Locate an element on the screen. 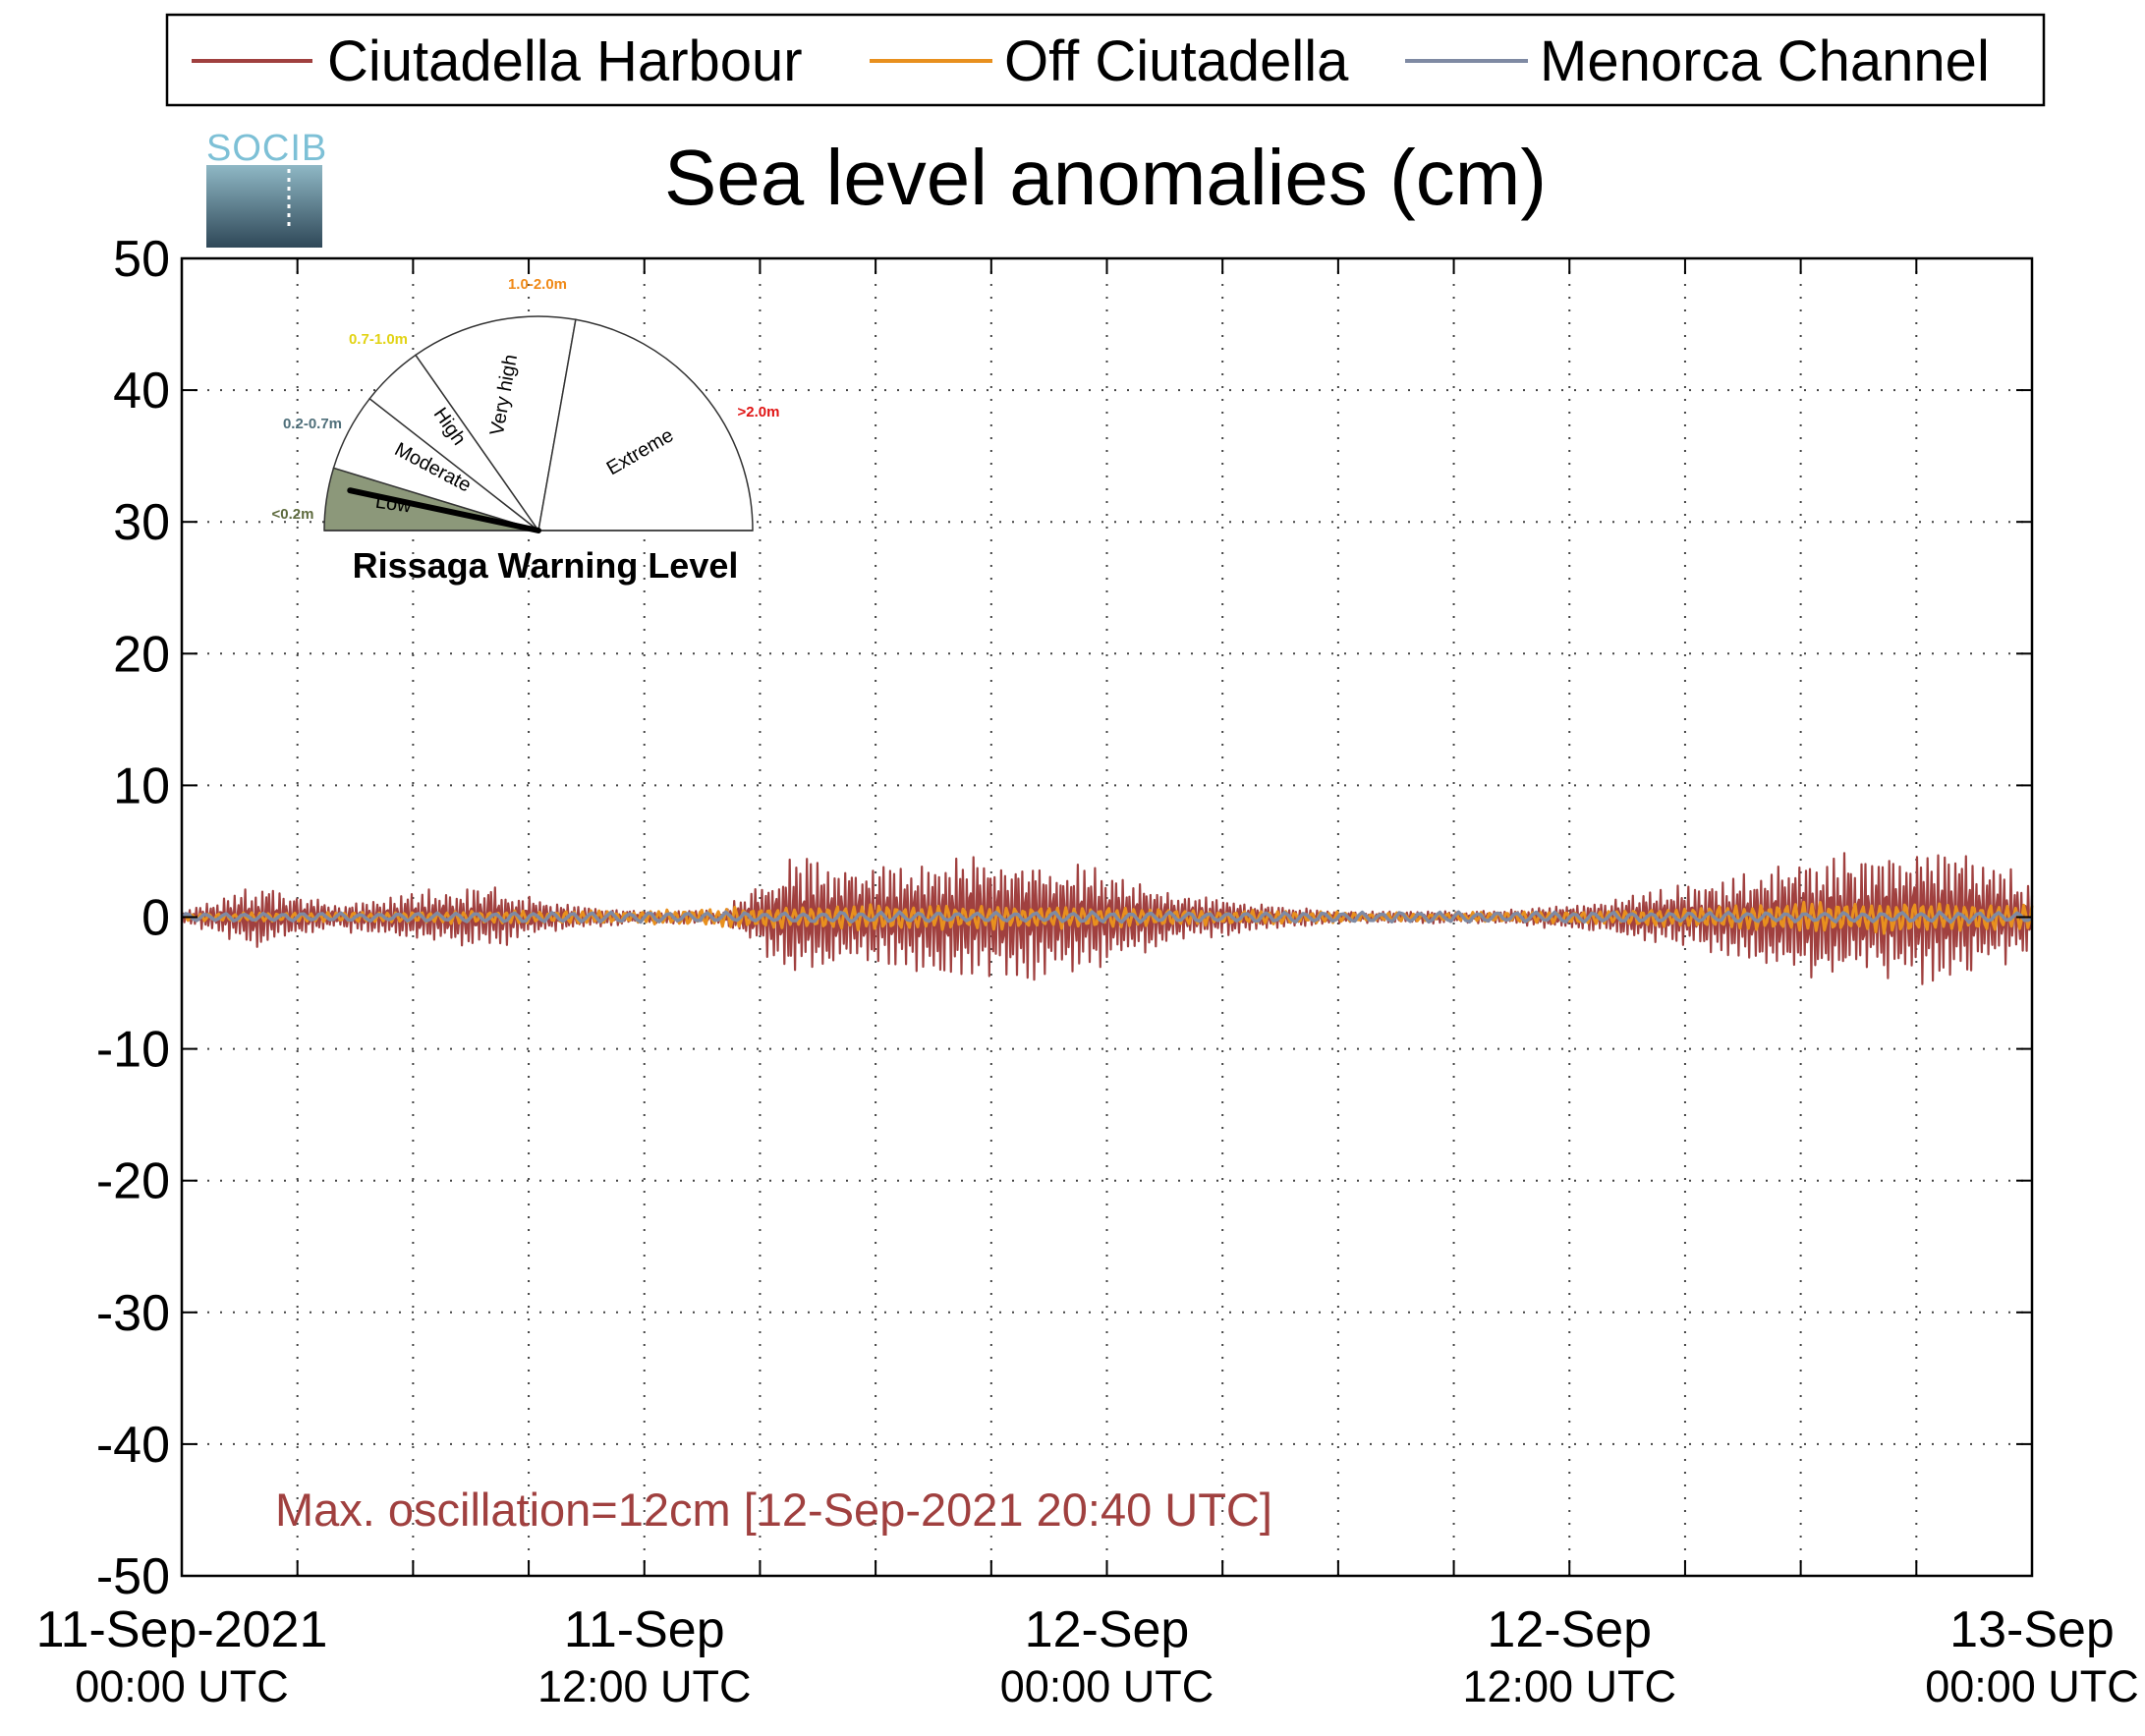  chart-title: Sea level anomalies (cm) is located at coordinates (1105, 177).